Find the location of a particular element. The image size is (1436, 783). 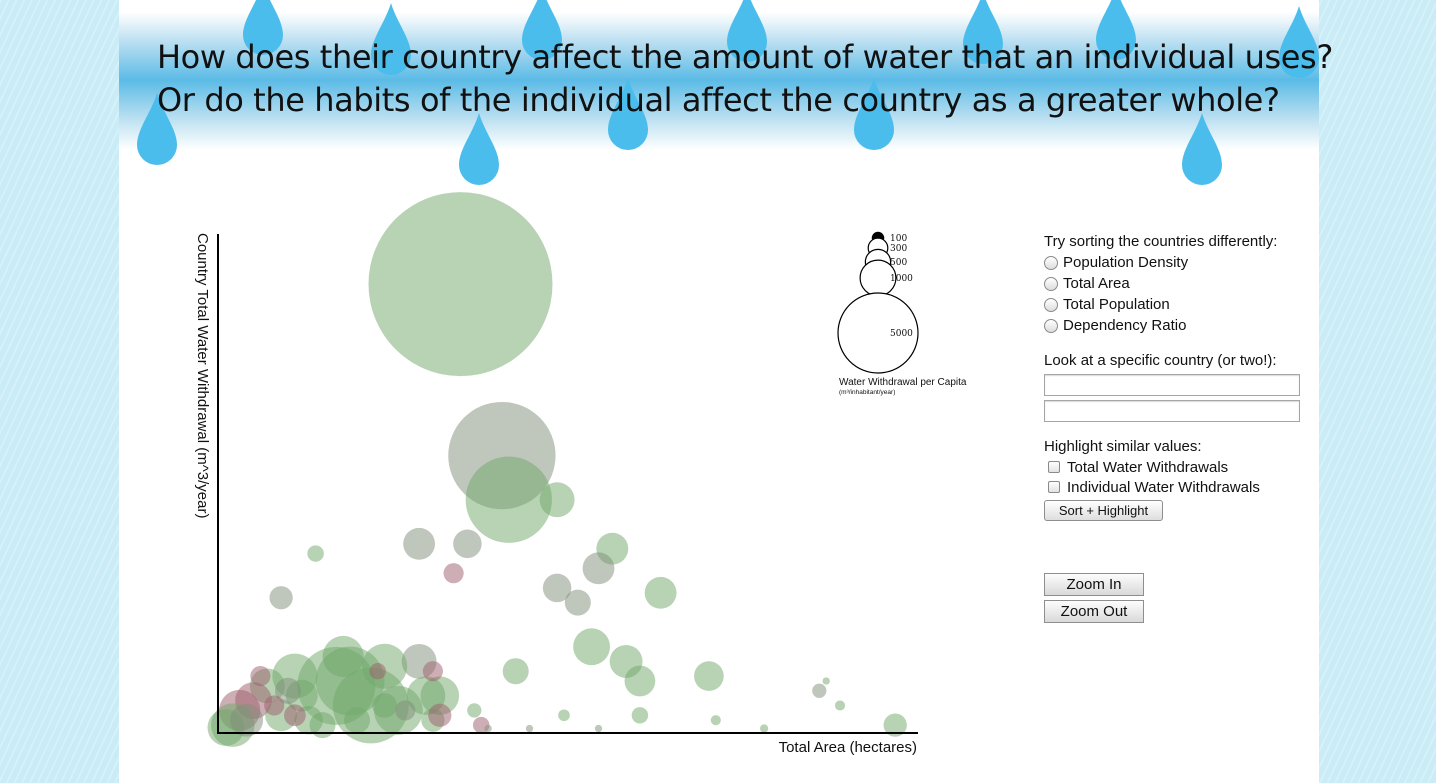

highlight-option-total: Total Water Withdrawals is located at coordinates (1179, 467).